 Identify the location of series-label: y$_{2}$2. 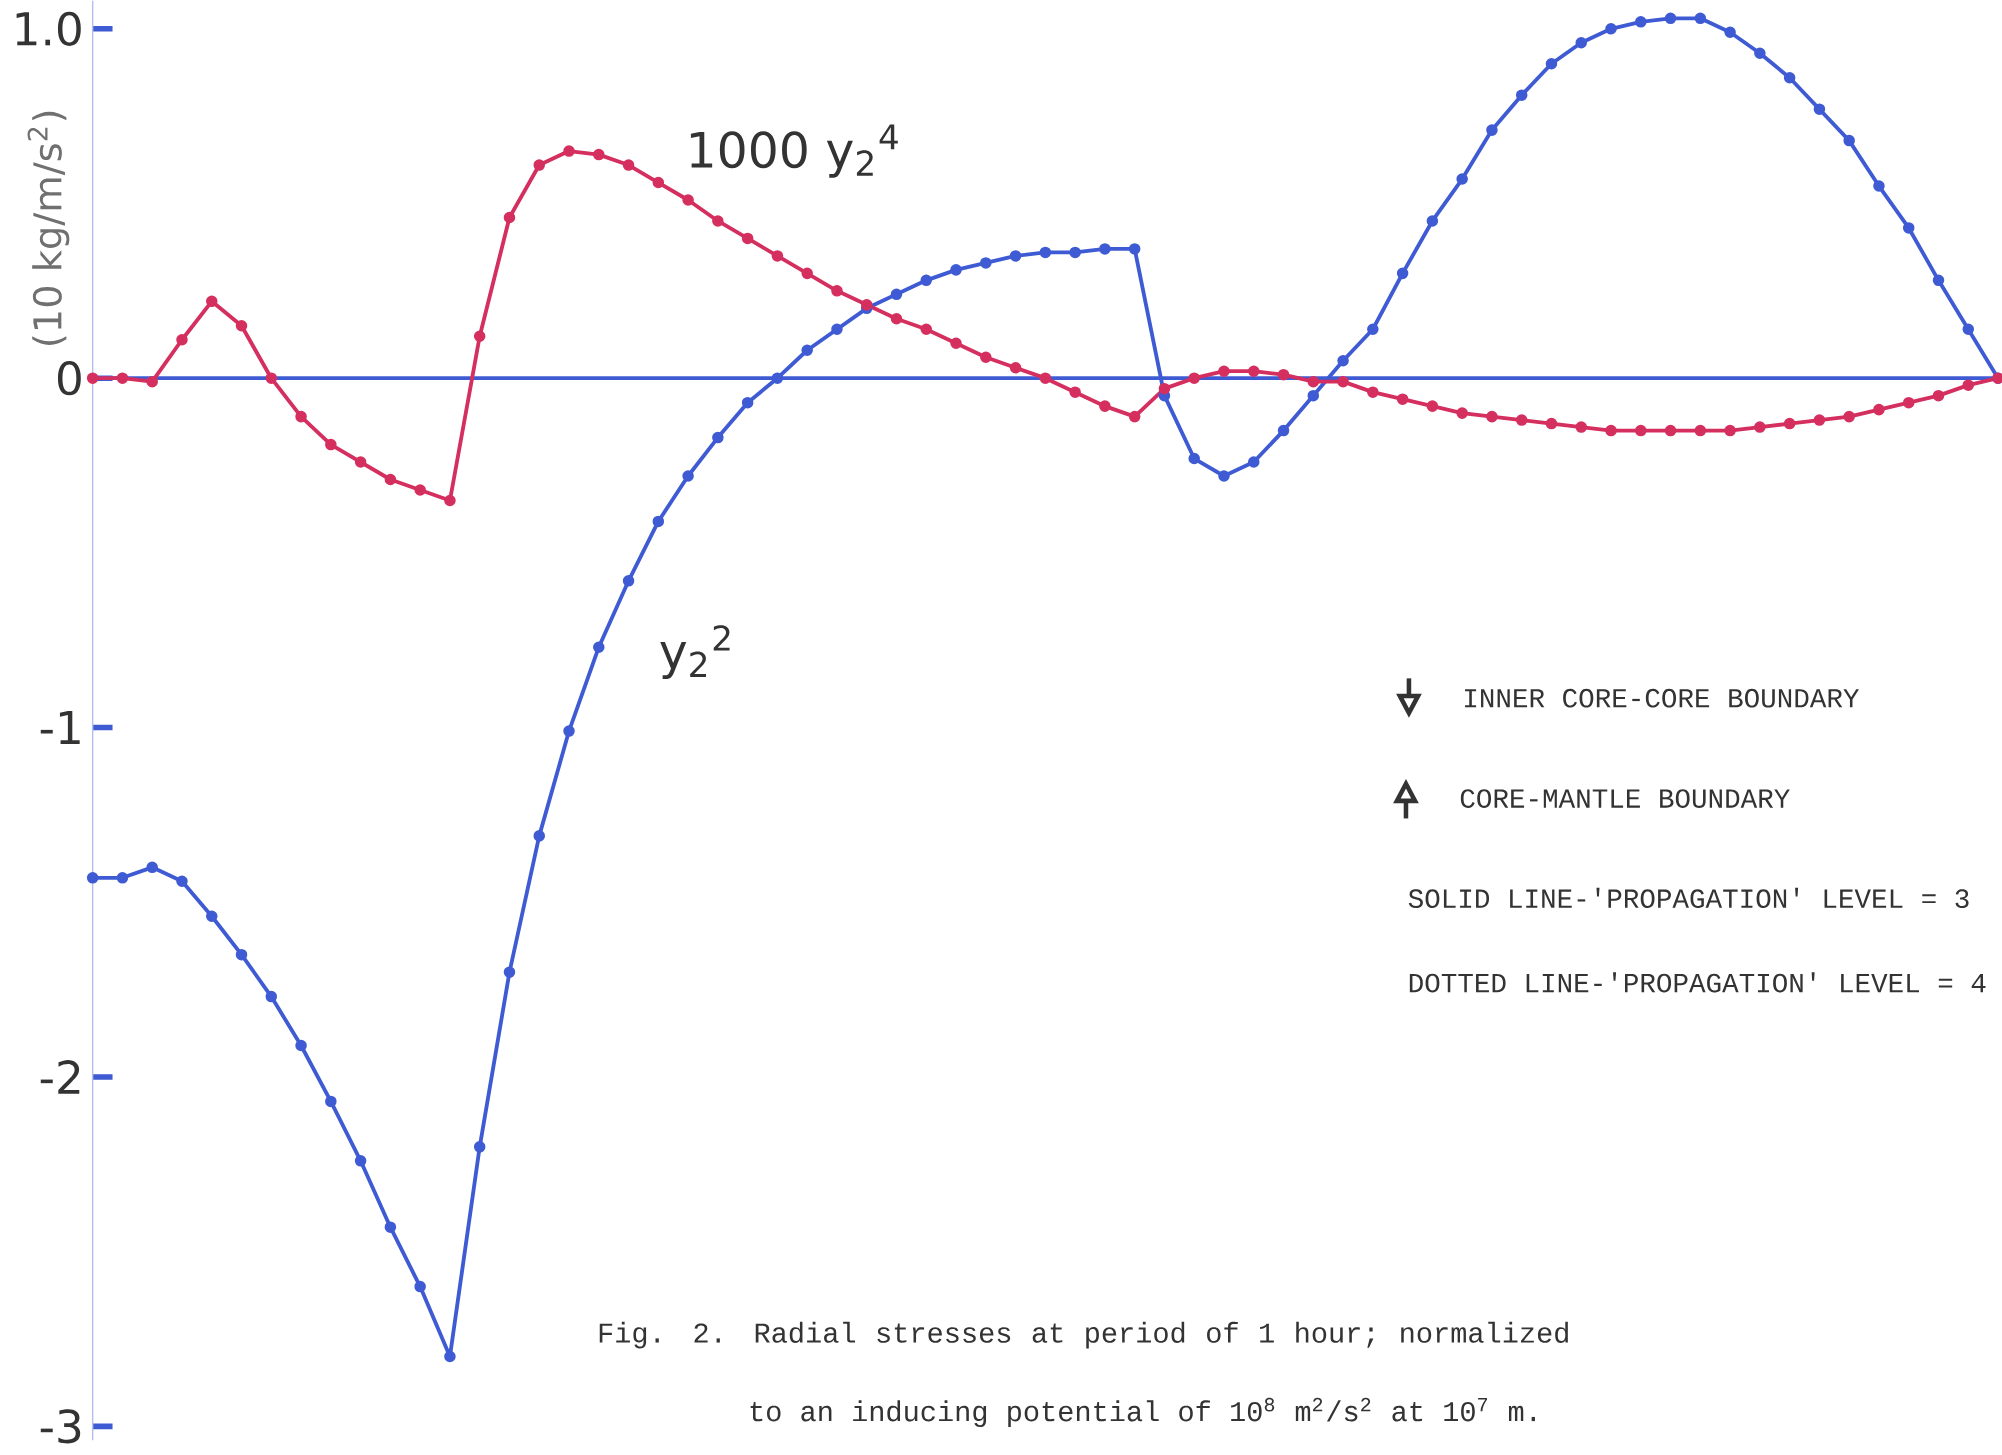
(695, 652).